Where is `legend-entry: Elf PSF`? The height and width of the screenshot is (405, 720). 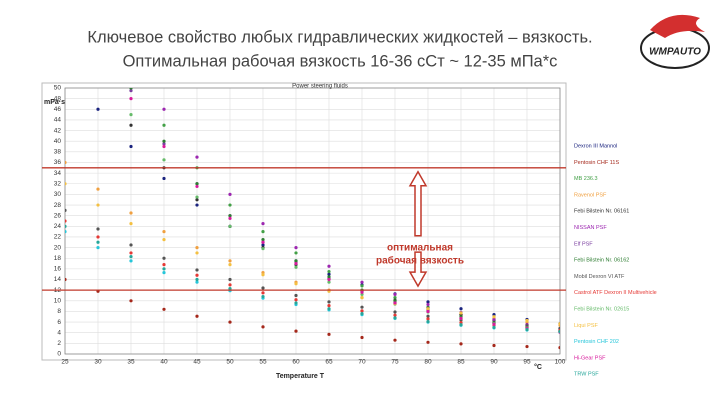 legend-entry: Elf PSF is located at coordinates (583, 244).